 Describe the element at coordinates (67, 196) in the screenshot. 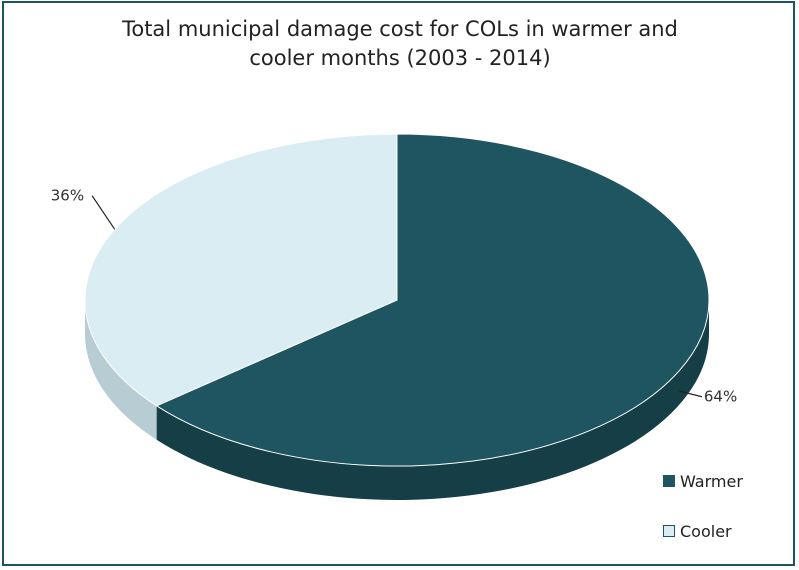

I see `pie-label-cooler: 36%` at that location.